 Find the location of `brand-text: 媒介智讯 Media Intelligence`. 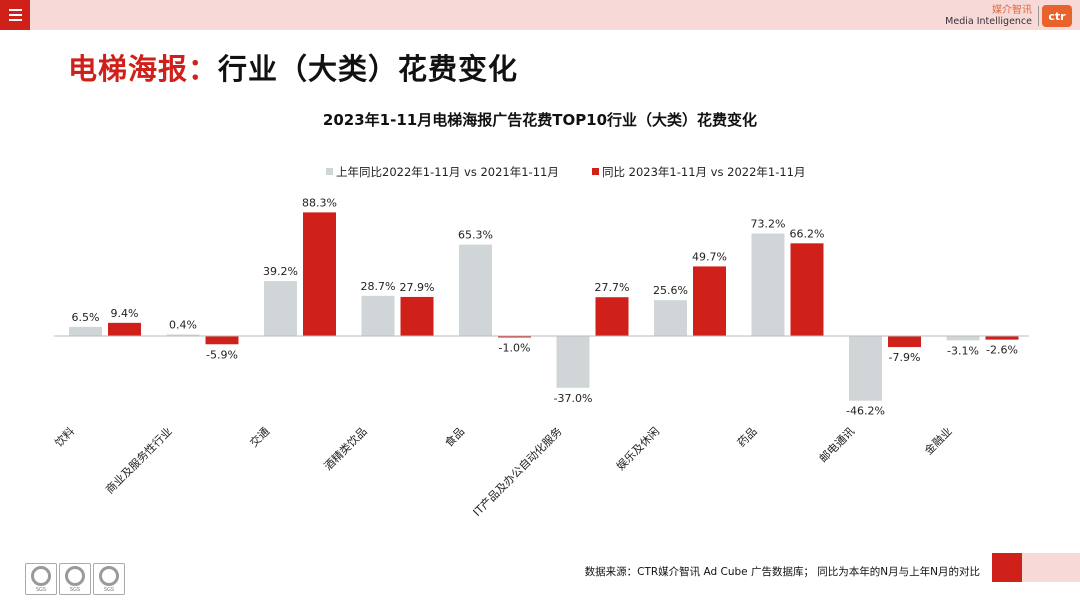

brand-text: 媒介智讯 Media Intelligence is located at coordinates (988, 16).